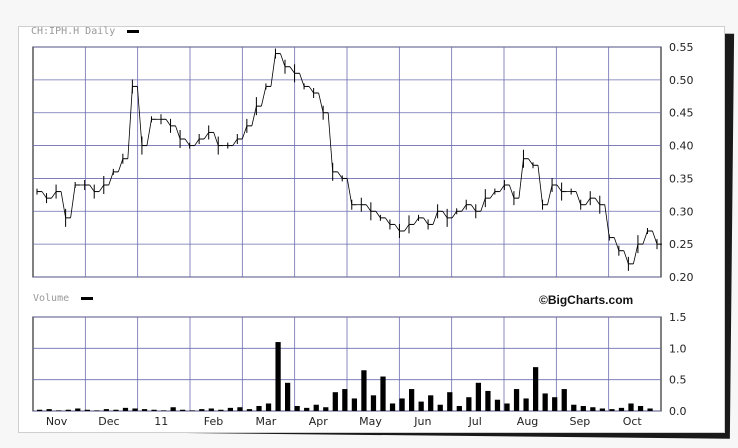 The image size is (738, 448). What do you see at coordinates (580, 421) in the screenshot?
I see `x-tick-label: Sep` at bounding box center [580, 421].